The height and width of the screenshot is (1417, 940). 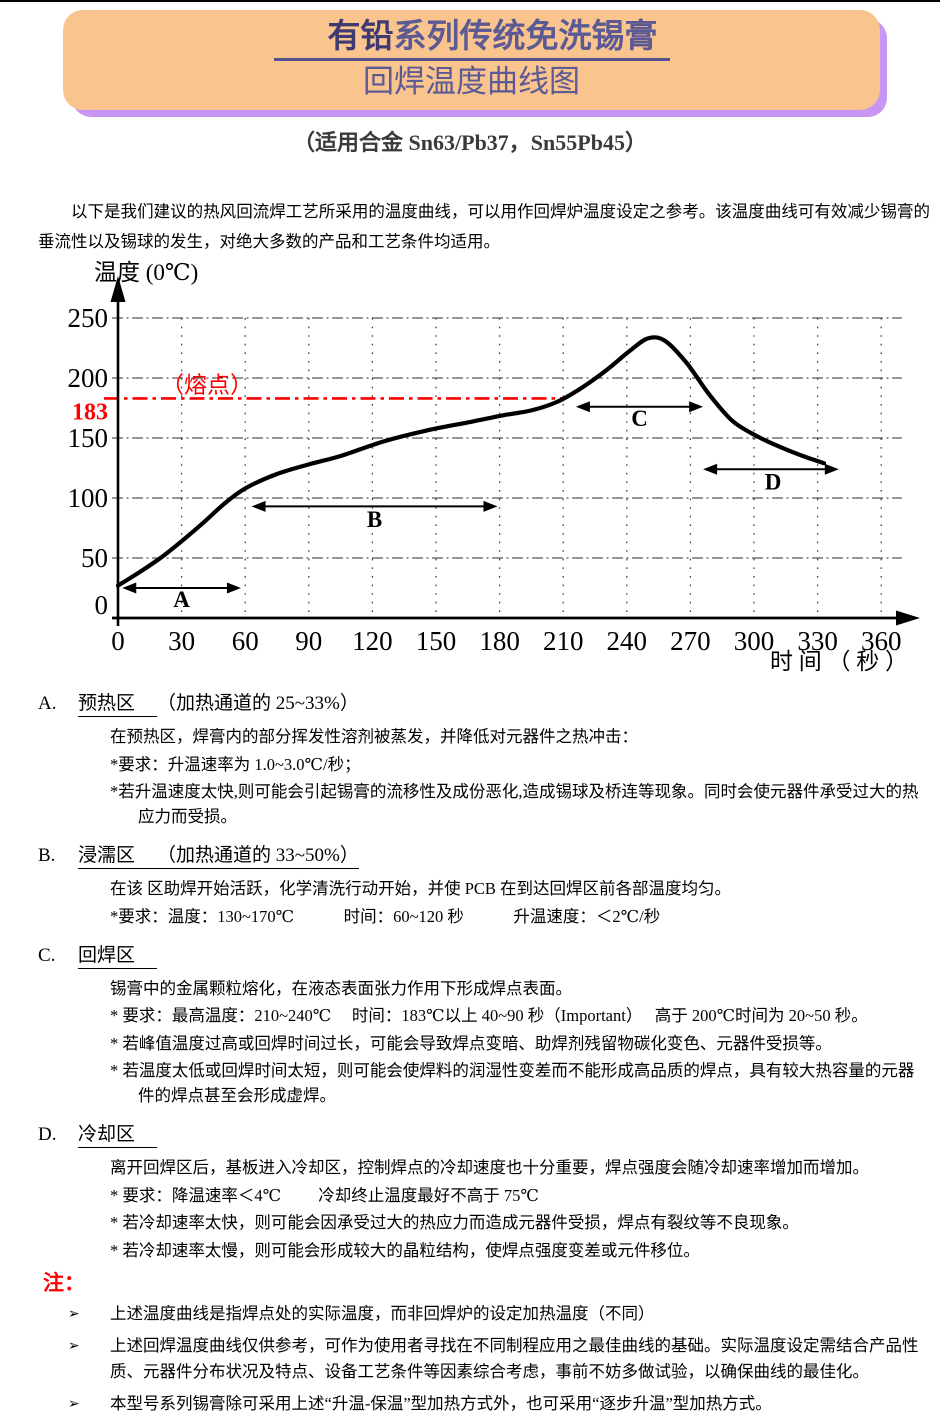 What do you see at coordinates (382, 1314) in the screenshot?
I see `note-text: 上述温度曲线是指焊点处的实际温度，而非回焊炉的设定加热温度（不同）` at bounding box center [382, 1314].